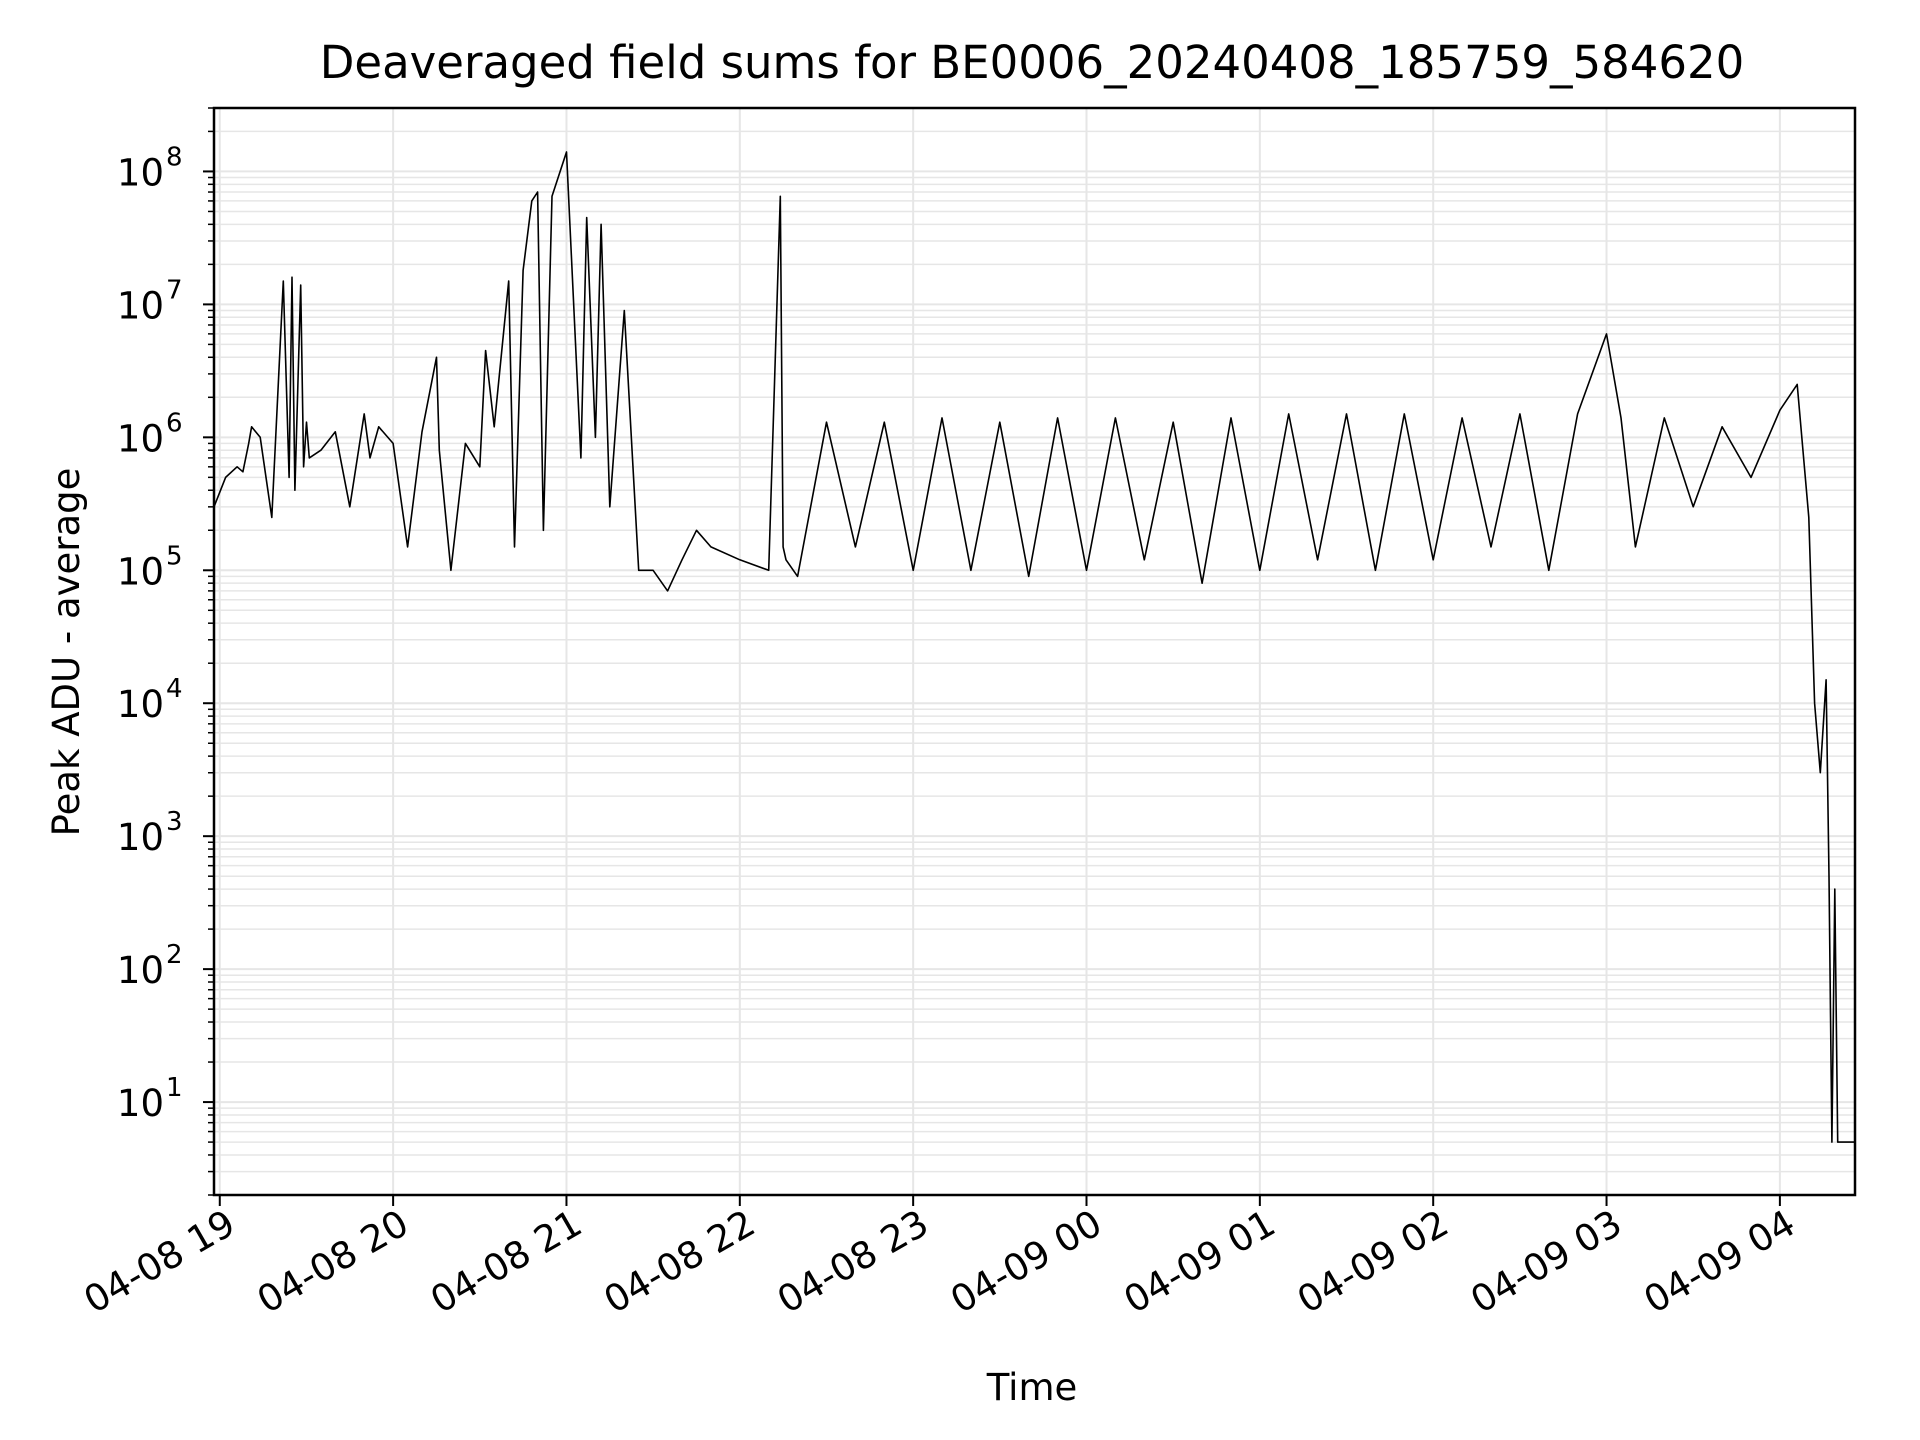 The height and width of the screenshot is (1440, 1920). Describe the element at coordinates (174, 955) in the screenshot. I see `y-tick-exponent: 2` at that location.